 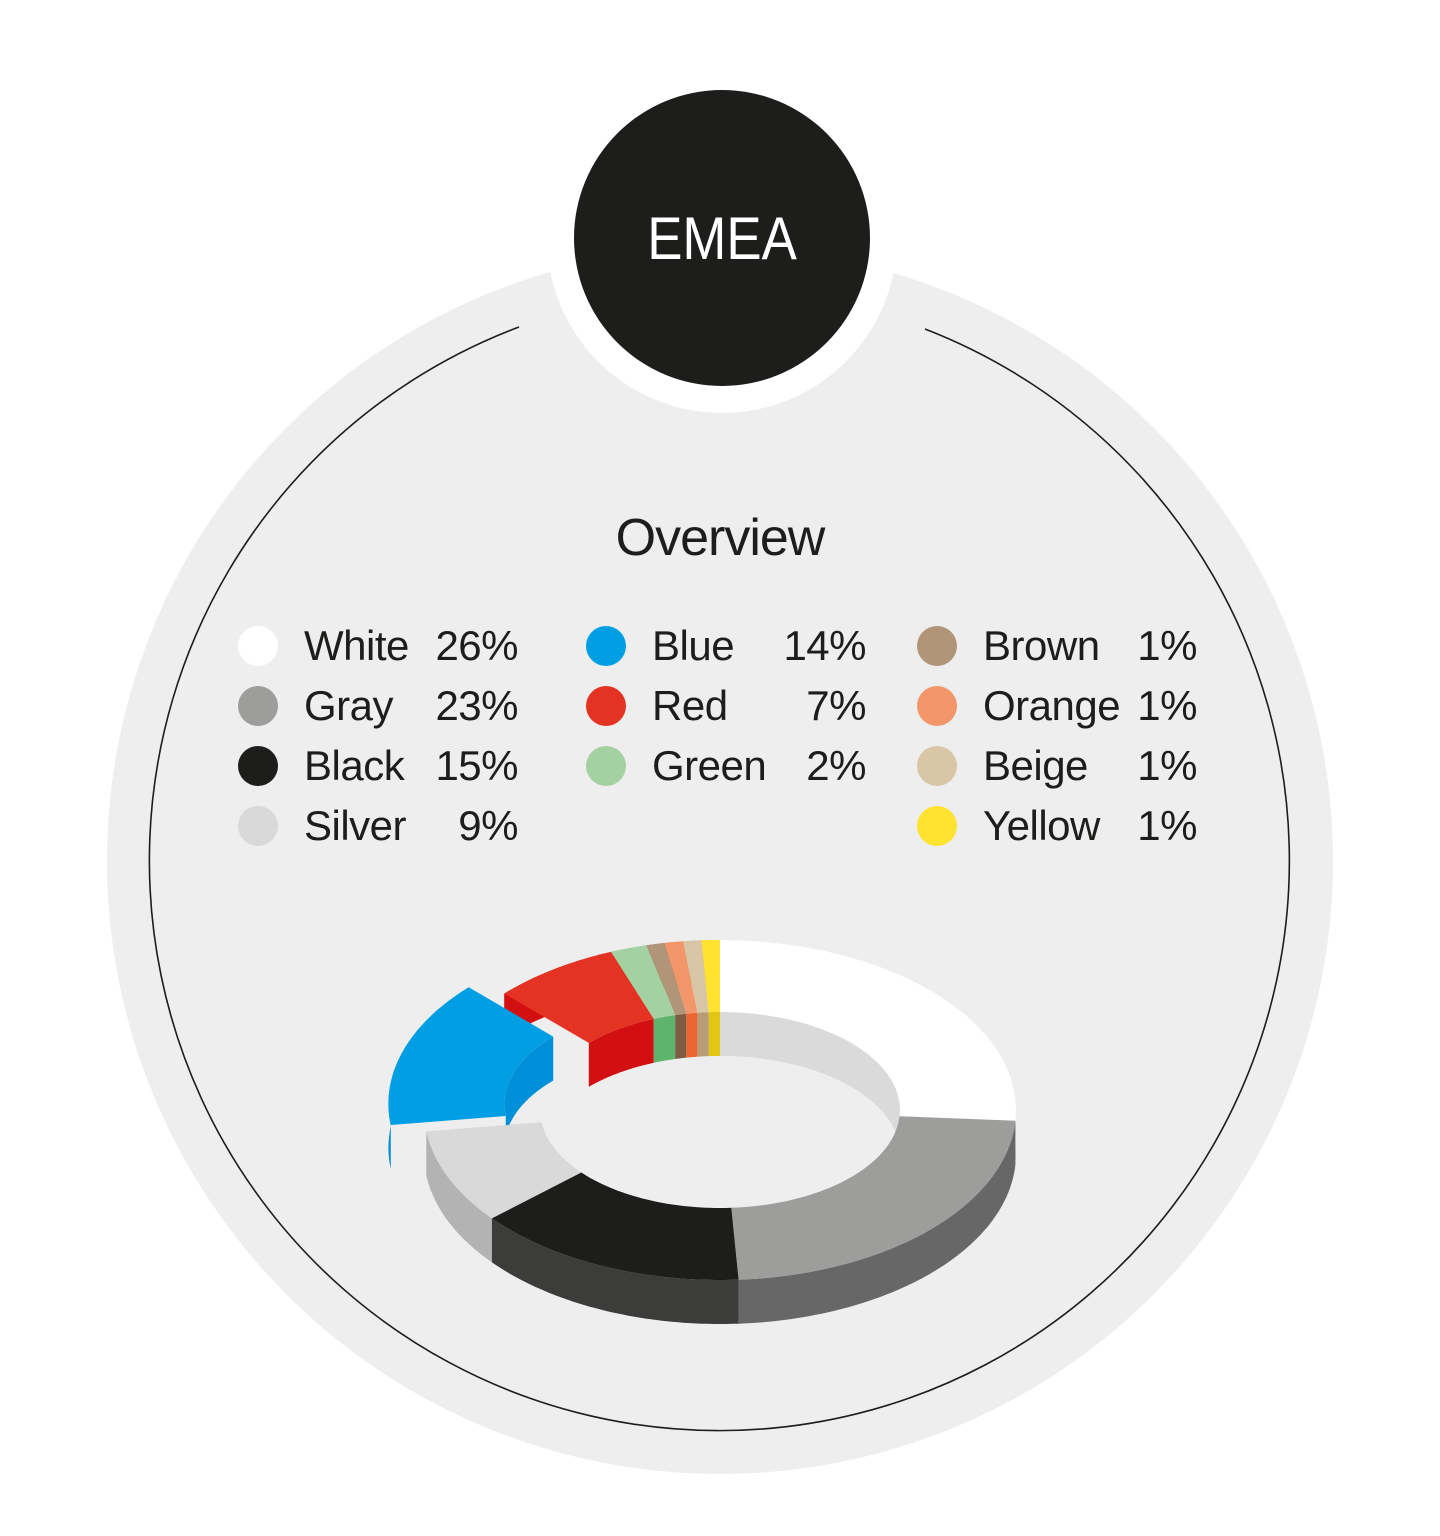 I want to click on legend-label: Orange, so click(x=1052, y=705).